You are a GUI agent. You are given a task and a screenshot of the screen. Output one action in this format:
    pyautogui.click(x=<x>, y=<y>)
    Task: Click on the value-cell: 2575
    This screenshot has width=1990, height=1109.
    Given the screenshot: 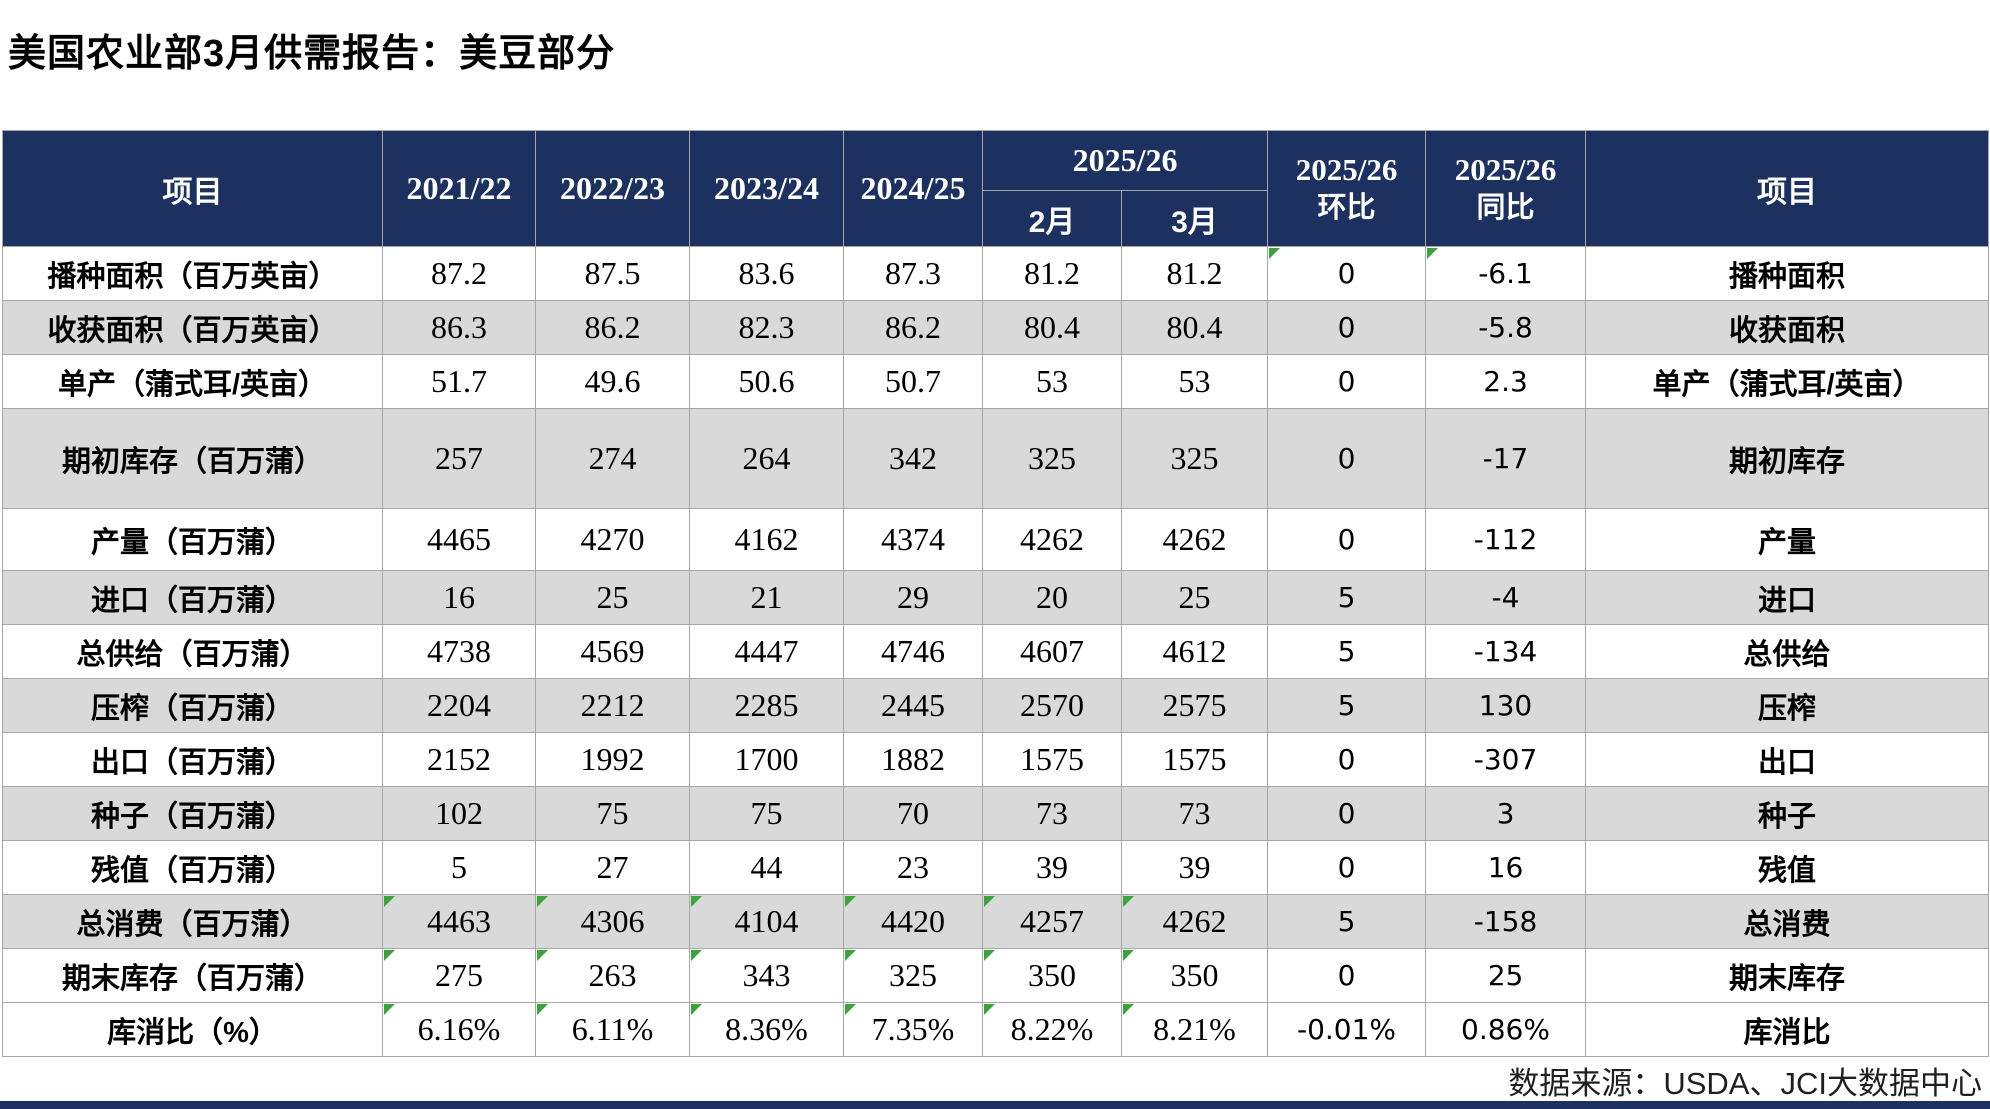 What is the action you would take?
    pyautogui.click(x=1194, y=705)
    